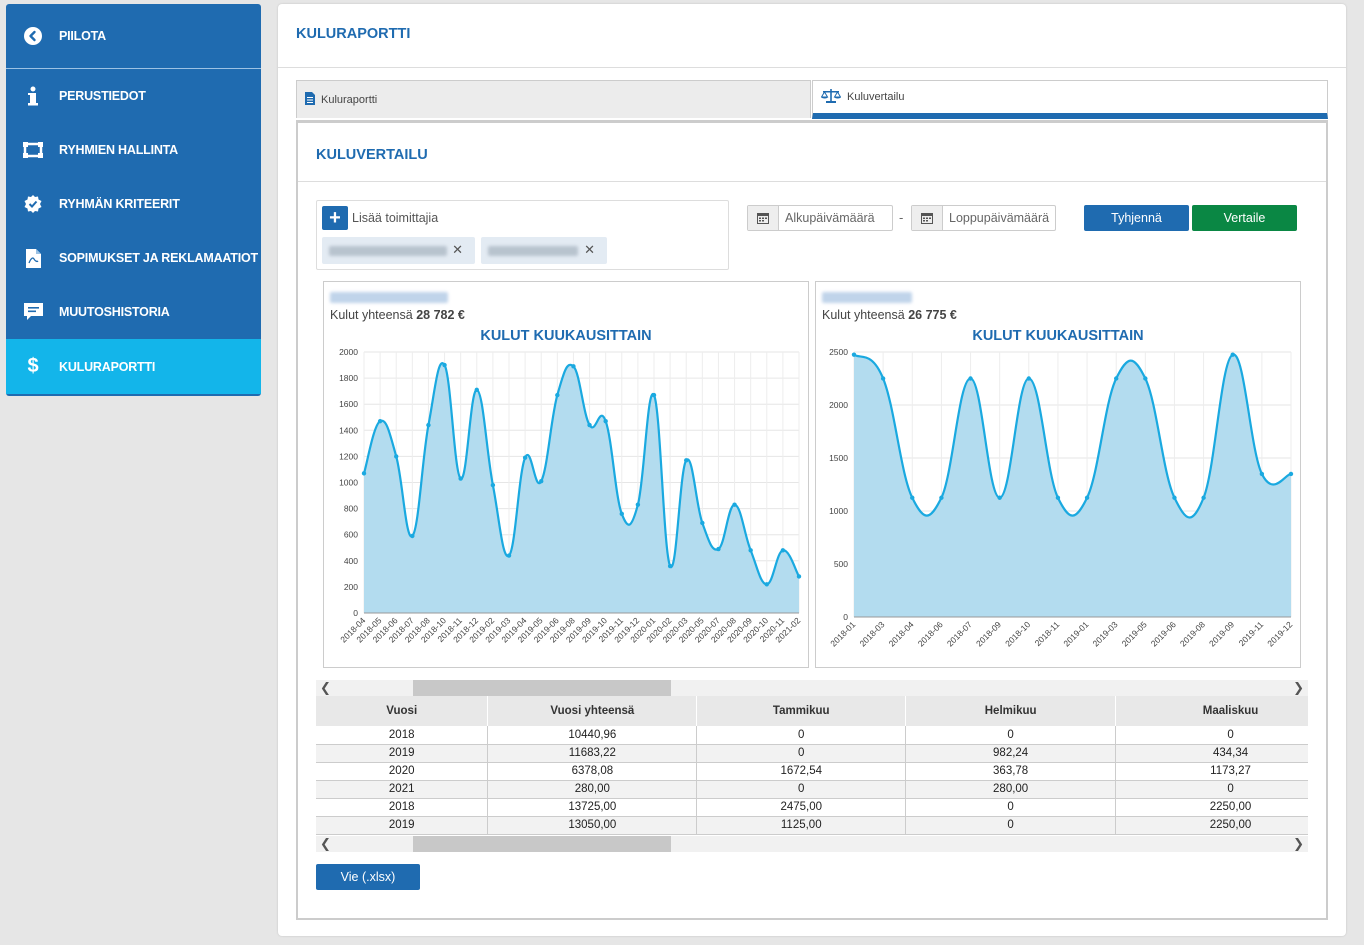 Image resolution: width=1364 pixels, height=945 pixels. Describe the element at coordinates (801, 711) in the screenshot. I see `column-header: Tammikuu` at that location.